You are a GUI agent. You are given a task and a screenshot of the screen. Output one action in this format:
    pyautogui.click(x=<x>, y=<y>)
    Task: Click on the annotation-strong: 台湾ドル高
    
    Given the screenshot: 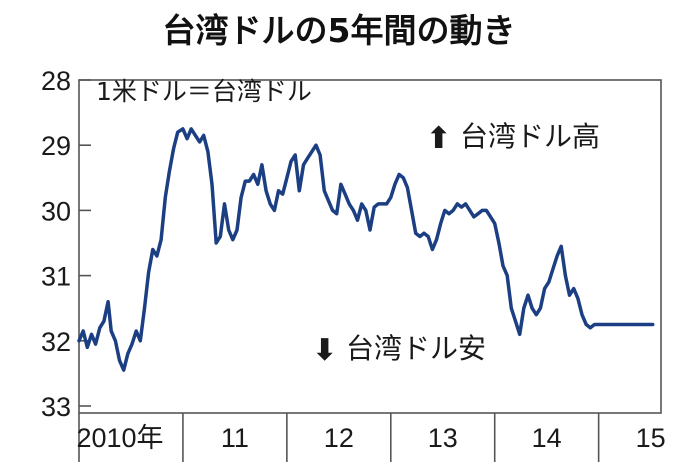 What is the action you would take?
    pyautogui.click(x=530, y=136)
    